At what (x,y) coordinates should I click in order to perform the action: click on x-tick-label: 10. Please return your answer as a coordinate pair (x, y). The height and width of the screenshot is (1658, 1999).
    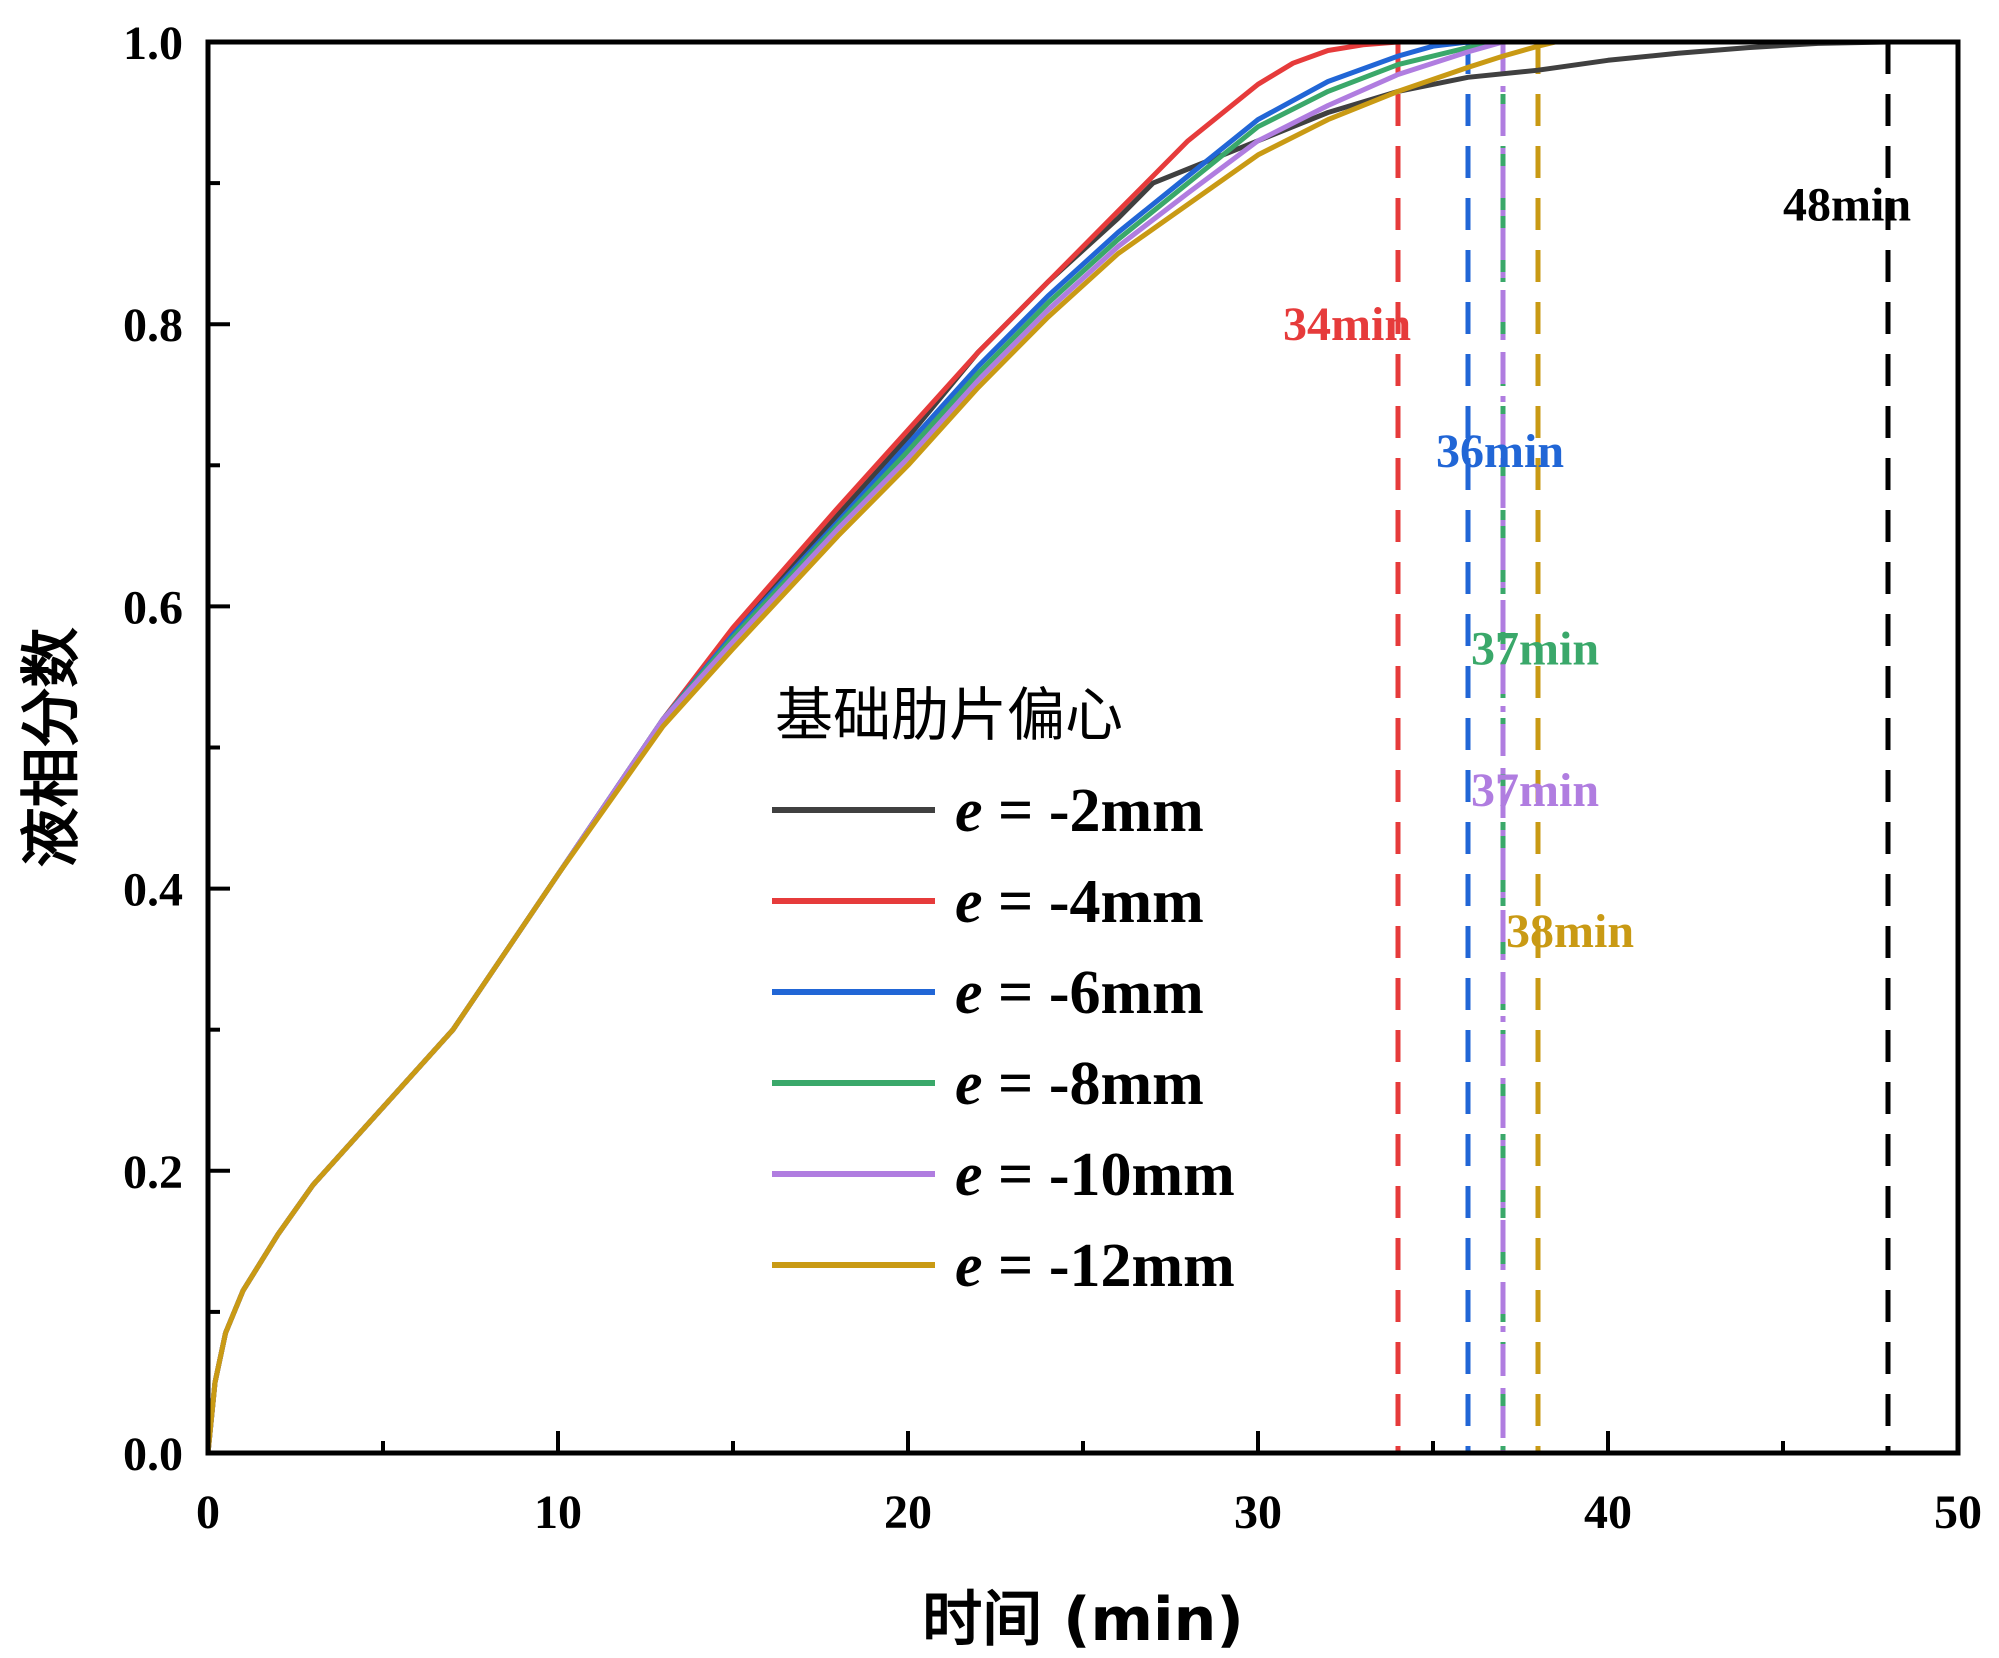
    Looking at the image, I should click on (558, 1512).